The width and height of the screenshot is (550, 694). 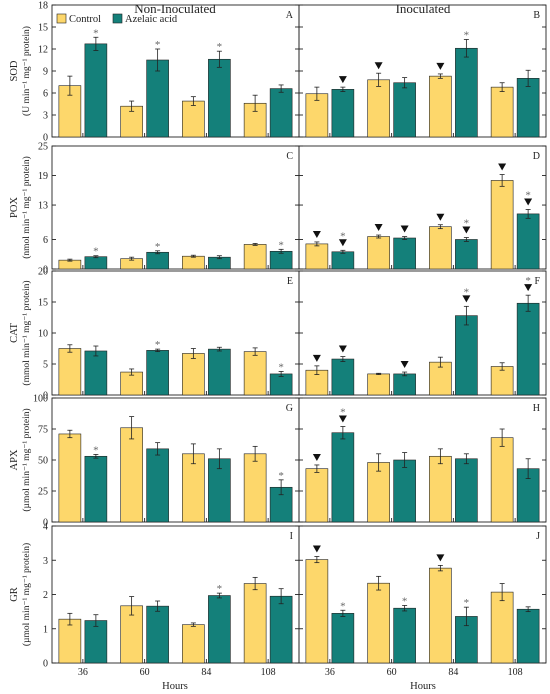 What do you see at coordinates (43, 6) in the screenshot?
I see `y-tick-label: 18` at bounding box center [43, 6].